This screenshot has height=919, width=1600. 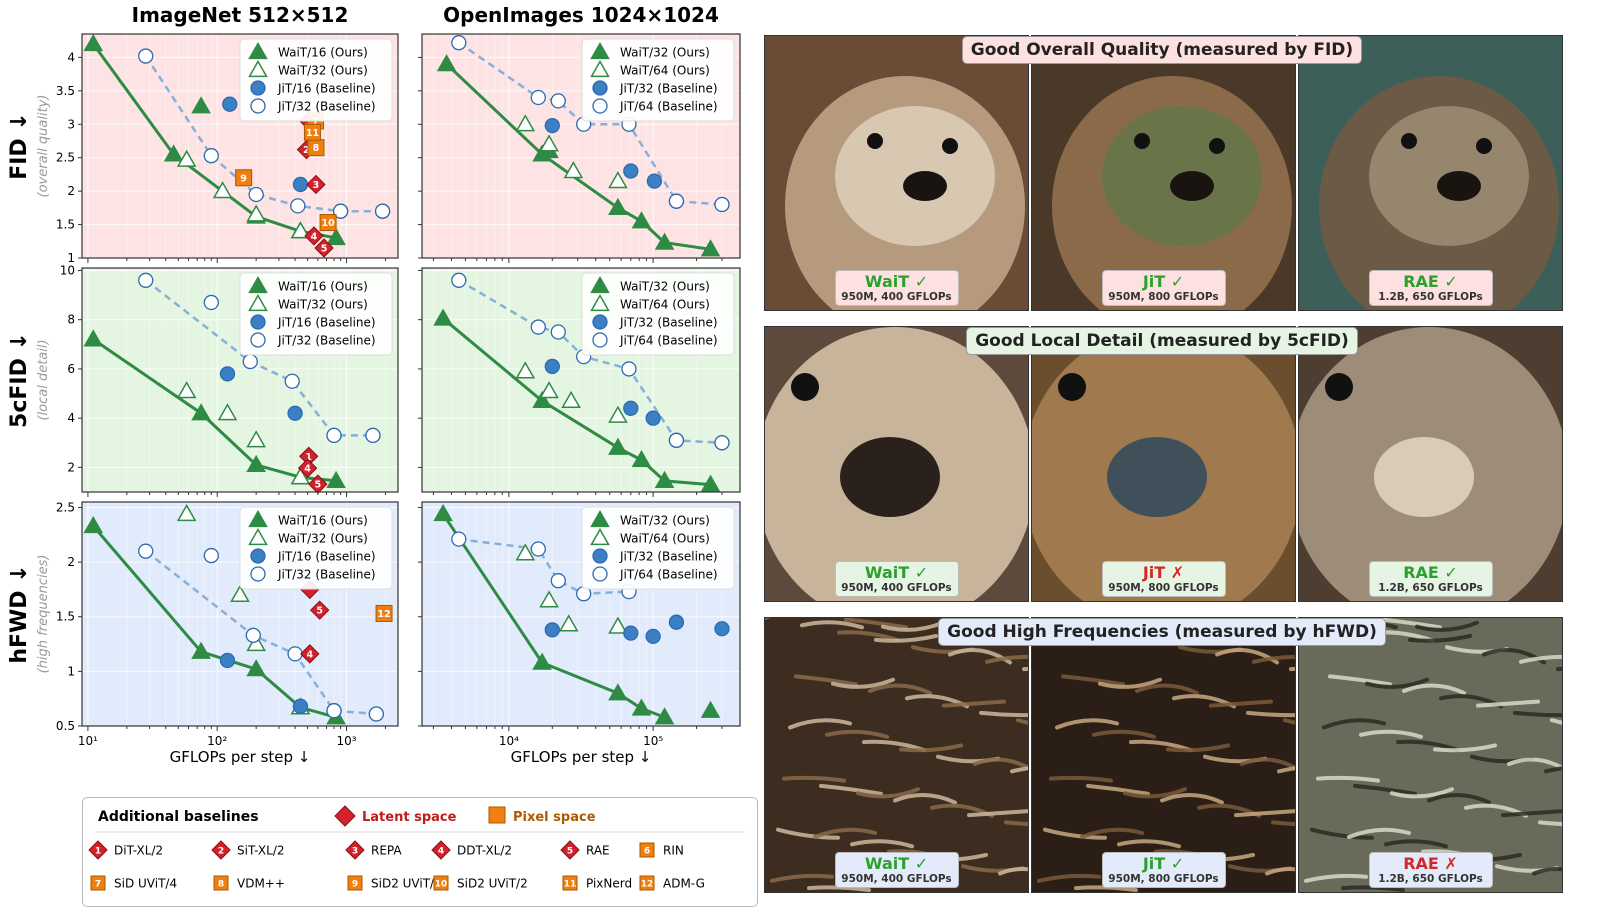 What do you see at coordinates (98, 852) in the screenshot?
I see `legend-marker-number: 1` at bounding box center [98, 852].